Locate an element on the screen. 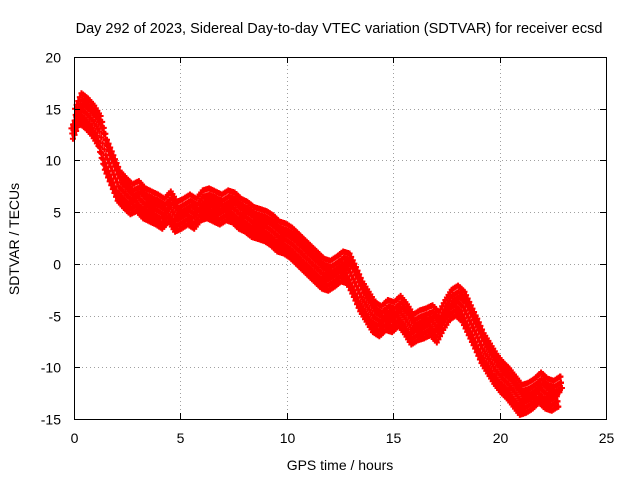  y-tick-label: -15 is located at coordinates (51, 420).